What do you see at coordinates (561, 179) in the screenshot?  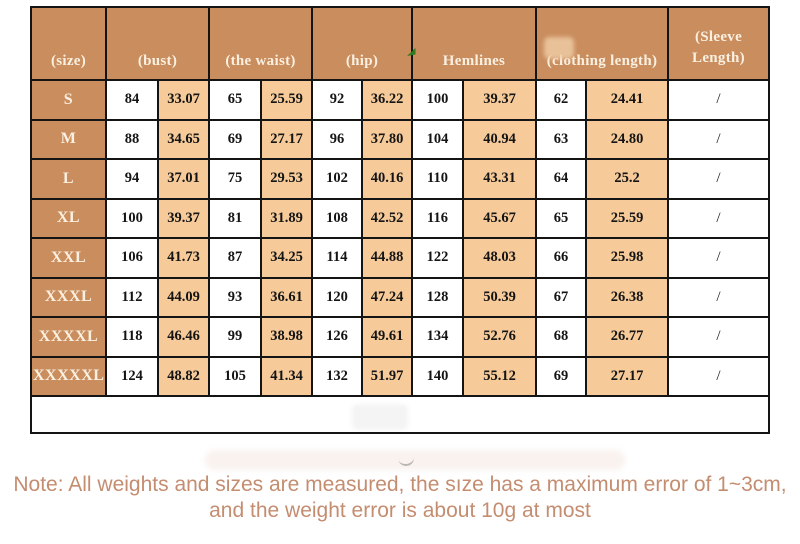 I see `measurement-cm-cell: 64` at bounding box center [561, 179].